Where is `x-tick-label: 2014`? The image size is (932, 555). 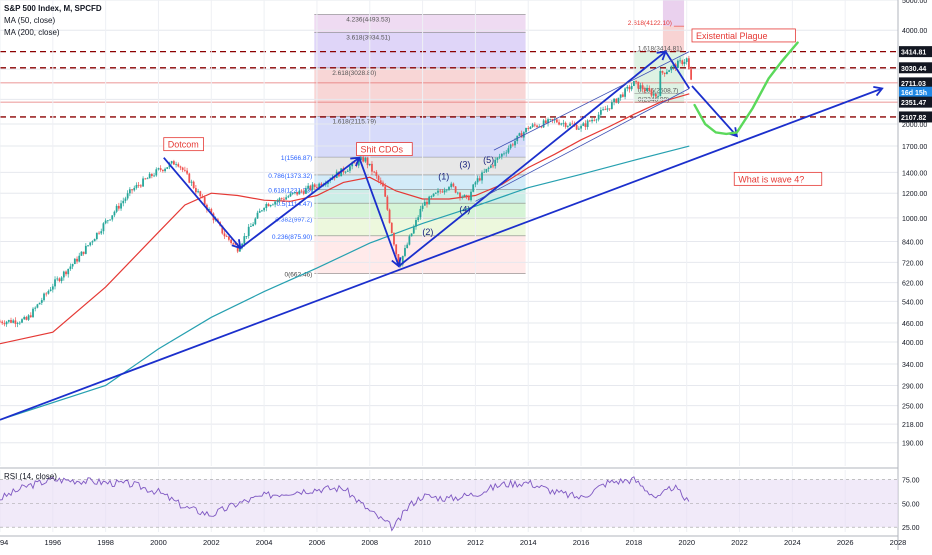 x-tick-label: 2014 is located at coordinates (528, 542).